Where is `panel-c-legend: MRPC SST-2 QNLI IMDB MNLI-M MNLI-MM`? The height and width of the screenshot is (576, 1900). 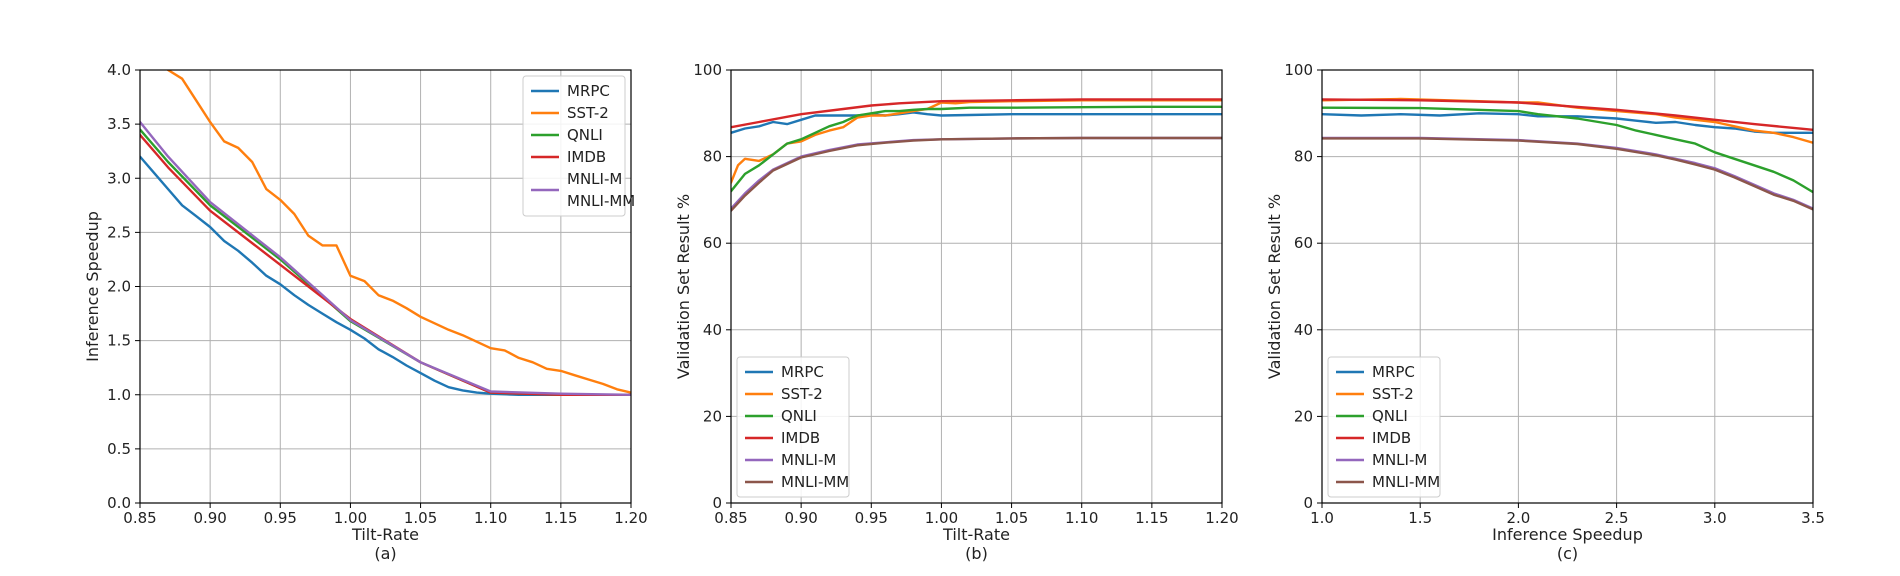 panel-c-legend: MRPC SST-2 QNLI IMDB MNLI-M MNLI-MM is located at coordinates (1384, 427).